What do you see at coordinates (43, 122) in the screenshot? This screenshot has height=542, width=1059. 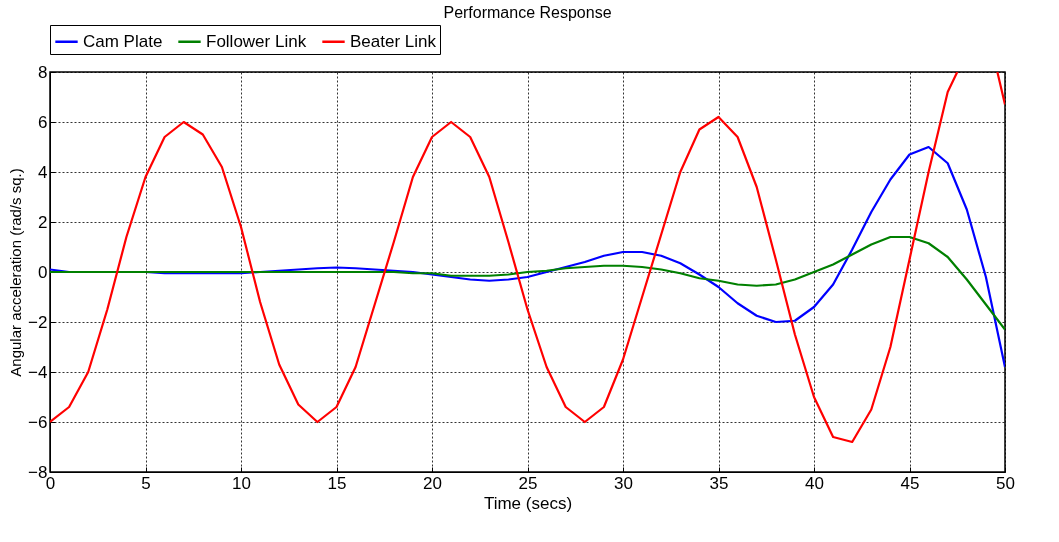 I see `y-tick-label: 6` at bounding box center [43, 122].